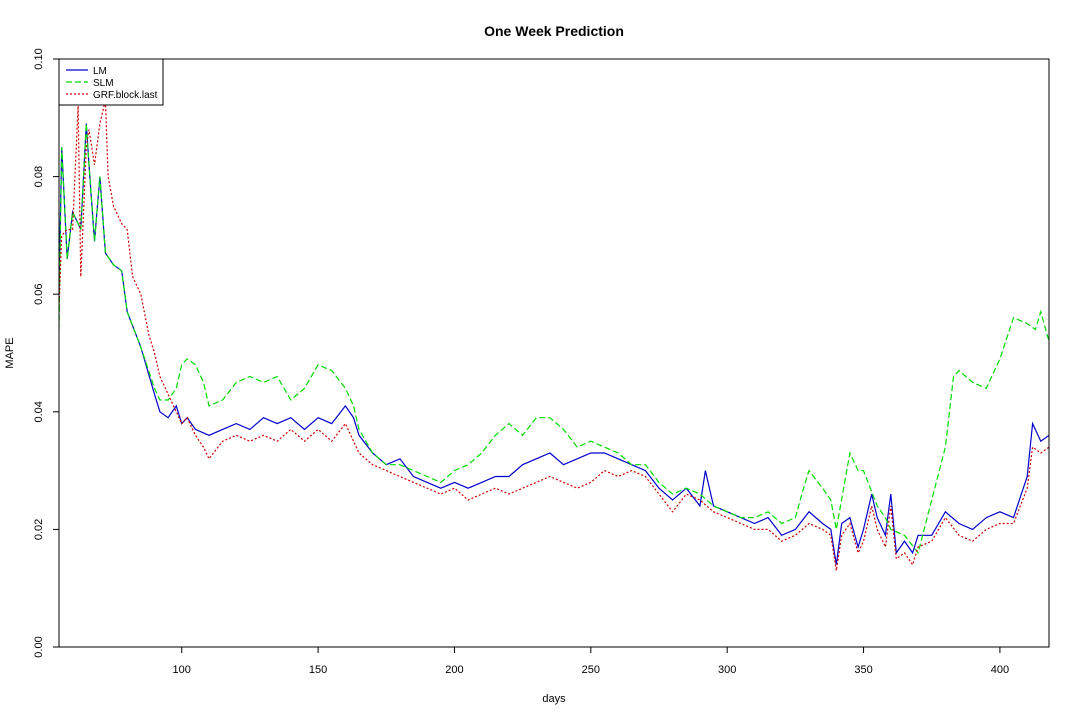  Describe the element at coordinates (727, 670) in the screenshot. I see `x-tick-label: 300` at that location.